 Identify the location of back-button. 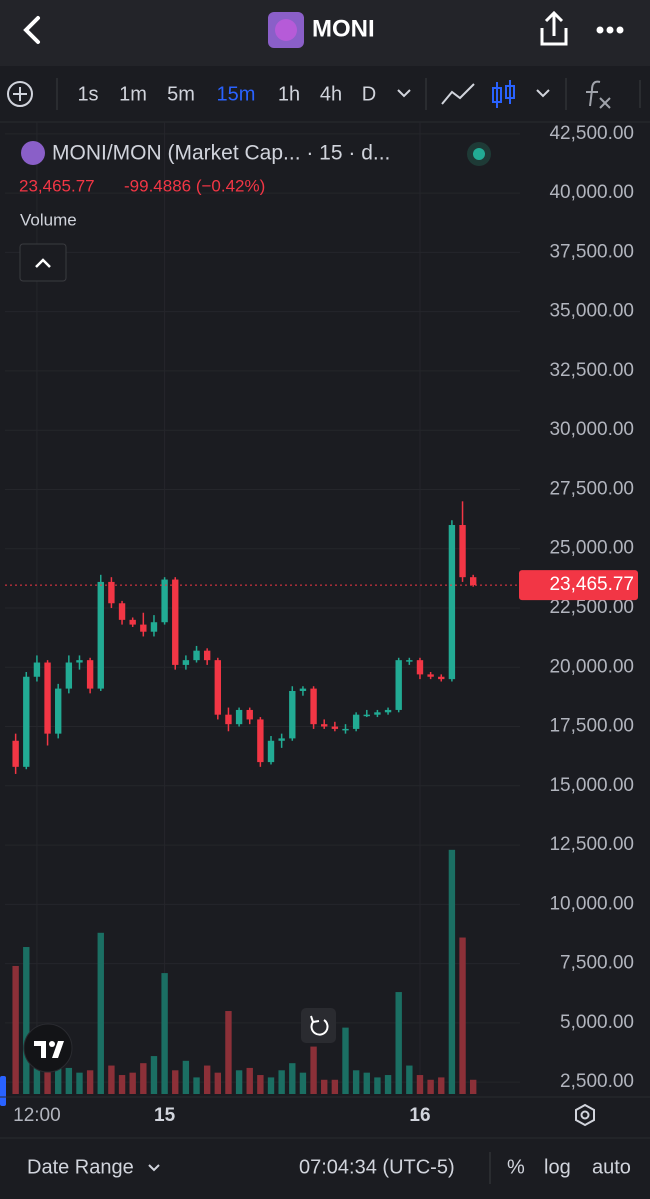
(31, 30).